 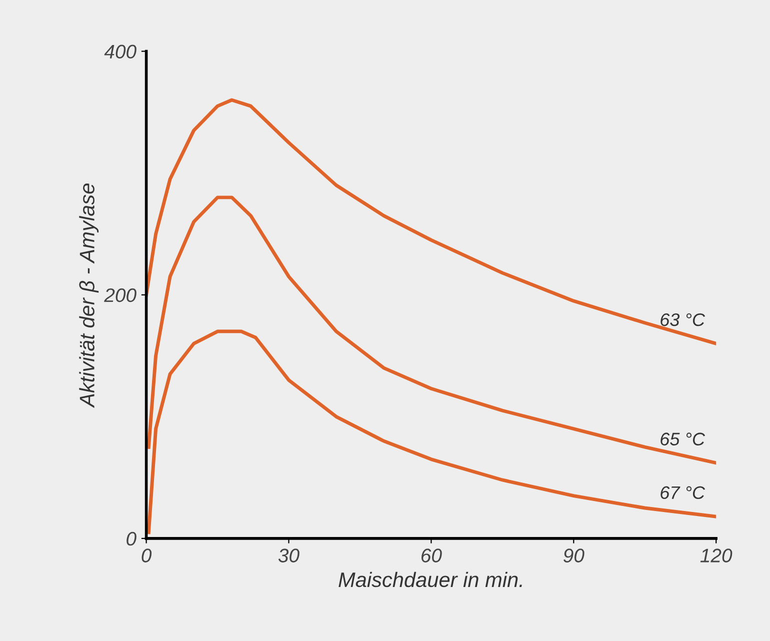 I want to click on y-tick-label: 200, so click(x=120, y=295).